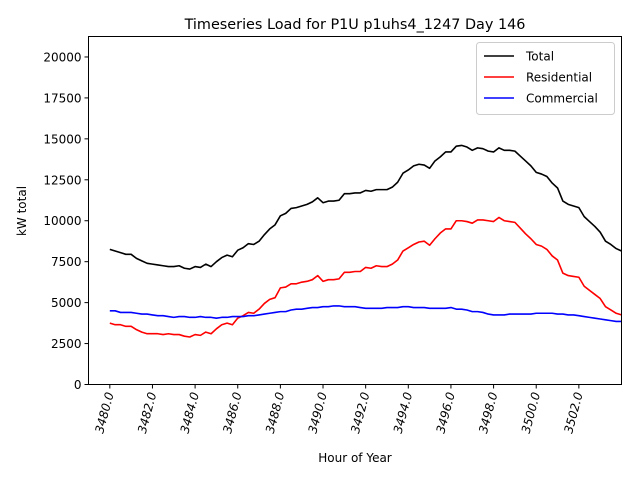  What do you see at coordinates (78, 385) in the screenshot?
I see `y-tick-label: 0` at bounding box center [78, 385].